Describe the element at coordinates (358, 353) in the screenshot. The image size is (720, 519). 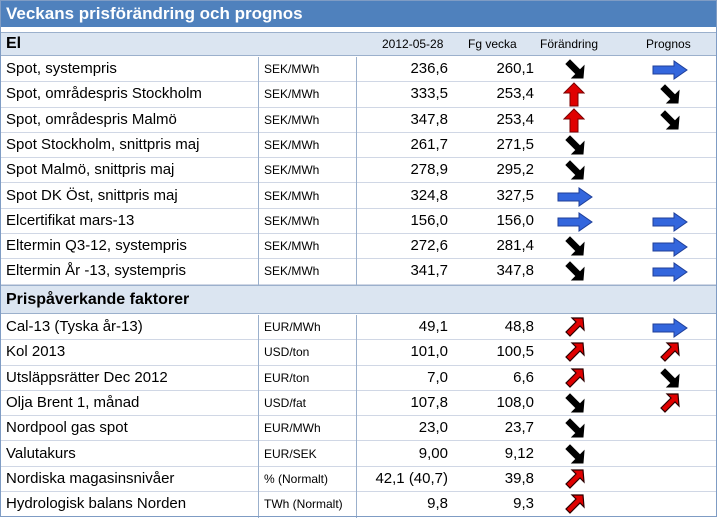
I see `table-row: Kol 2013 USD/ton 101,0 100,5` at that location.